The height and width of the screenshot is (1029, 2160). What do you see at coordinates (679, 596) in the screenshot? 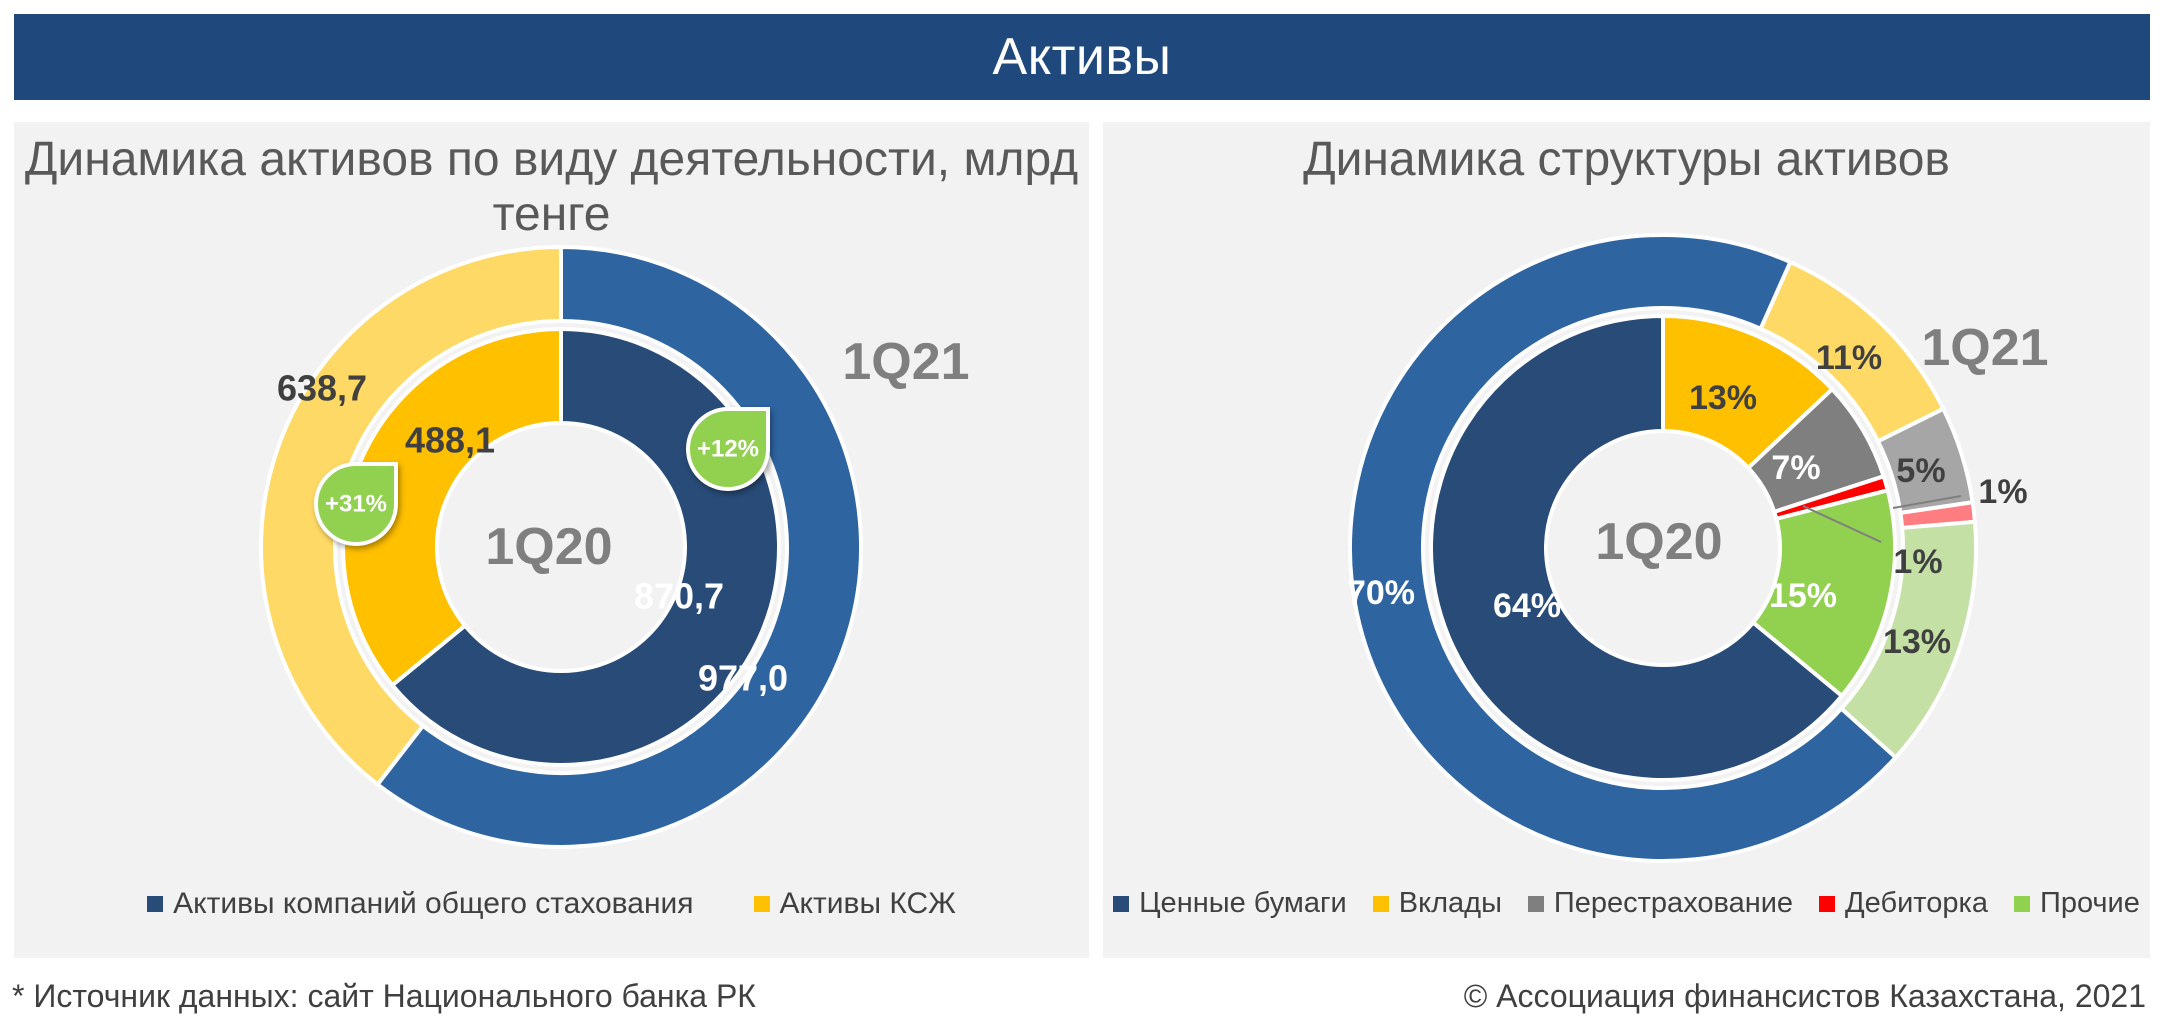
I see `data-label: 870,7` at bounding box center [679, 596].